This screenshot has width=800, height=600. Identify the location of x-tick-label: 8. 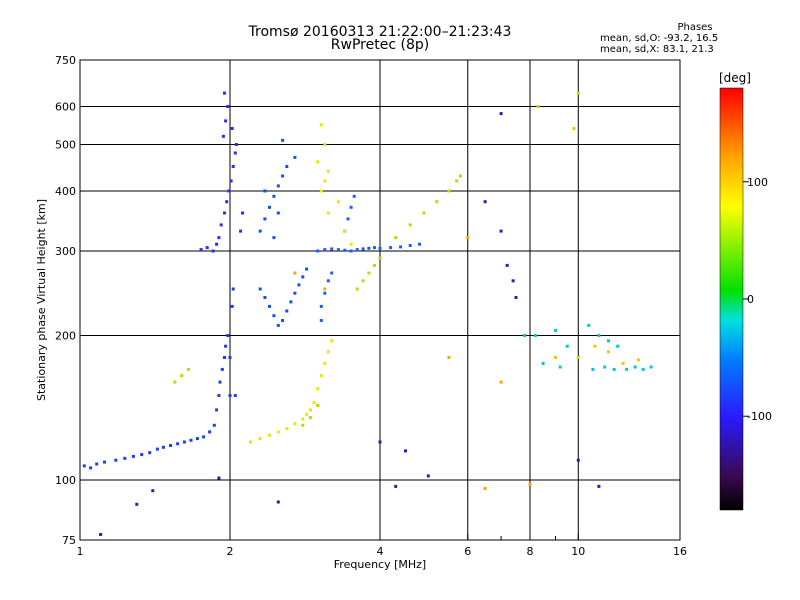
(530, 551).